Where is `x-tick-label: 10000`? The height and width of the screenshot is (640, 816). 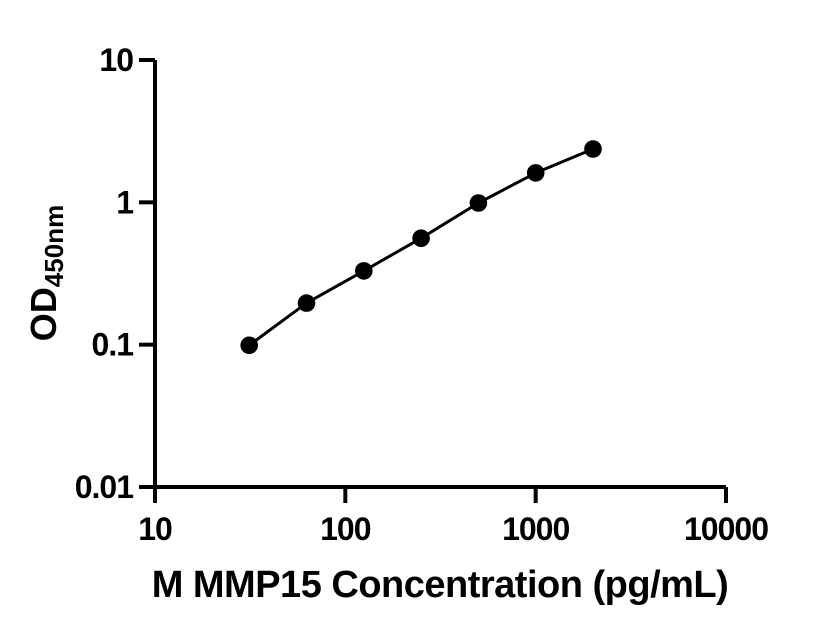 x-tick-label: 10000 is located at coordinates (726, 529).